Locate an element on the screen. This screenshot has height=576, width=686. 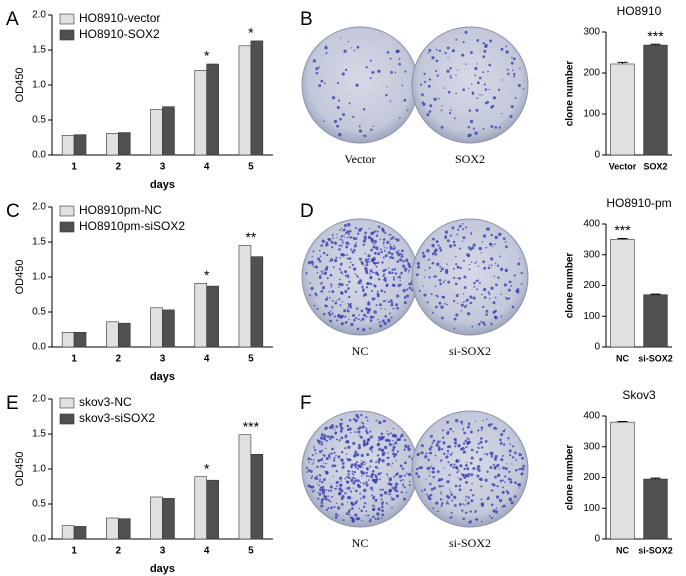
significance: *** is located at coordinates (655, 36).